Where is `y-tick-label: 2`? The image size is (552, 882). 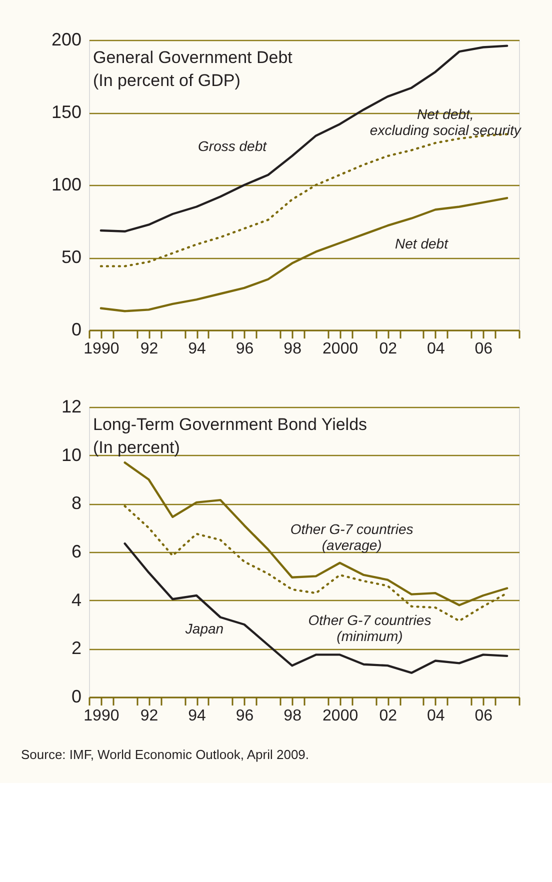 y-tick-label: 2 is located at coordinates (76, 648).